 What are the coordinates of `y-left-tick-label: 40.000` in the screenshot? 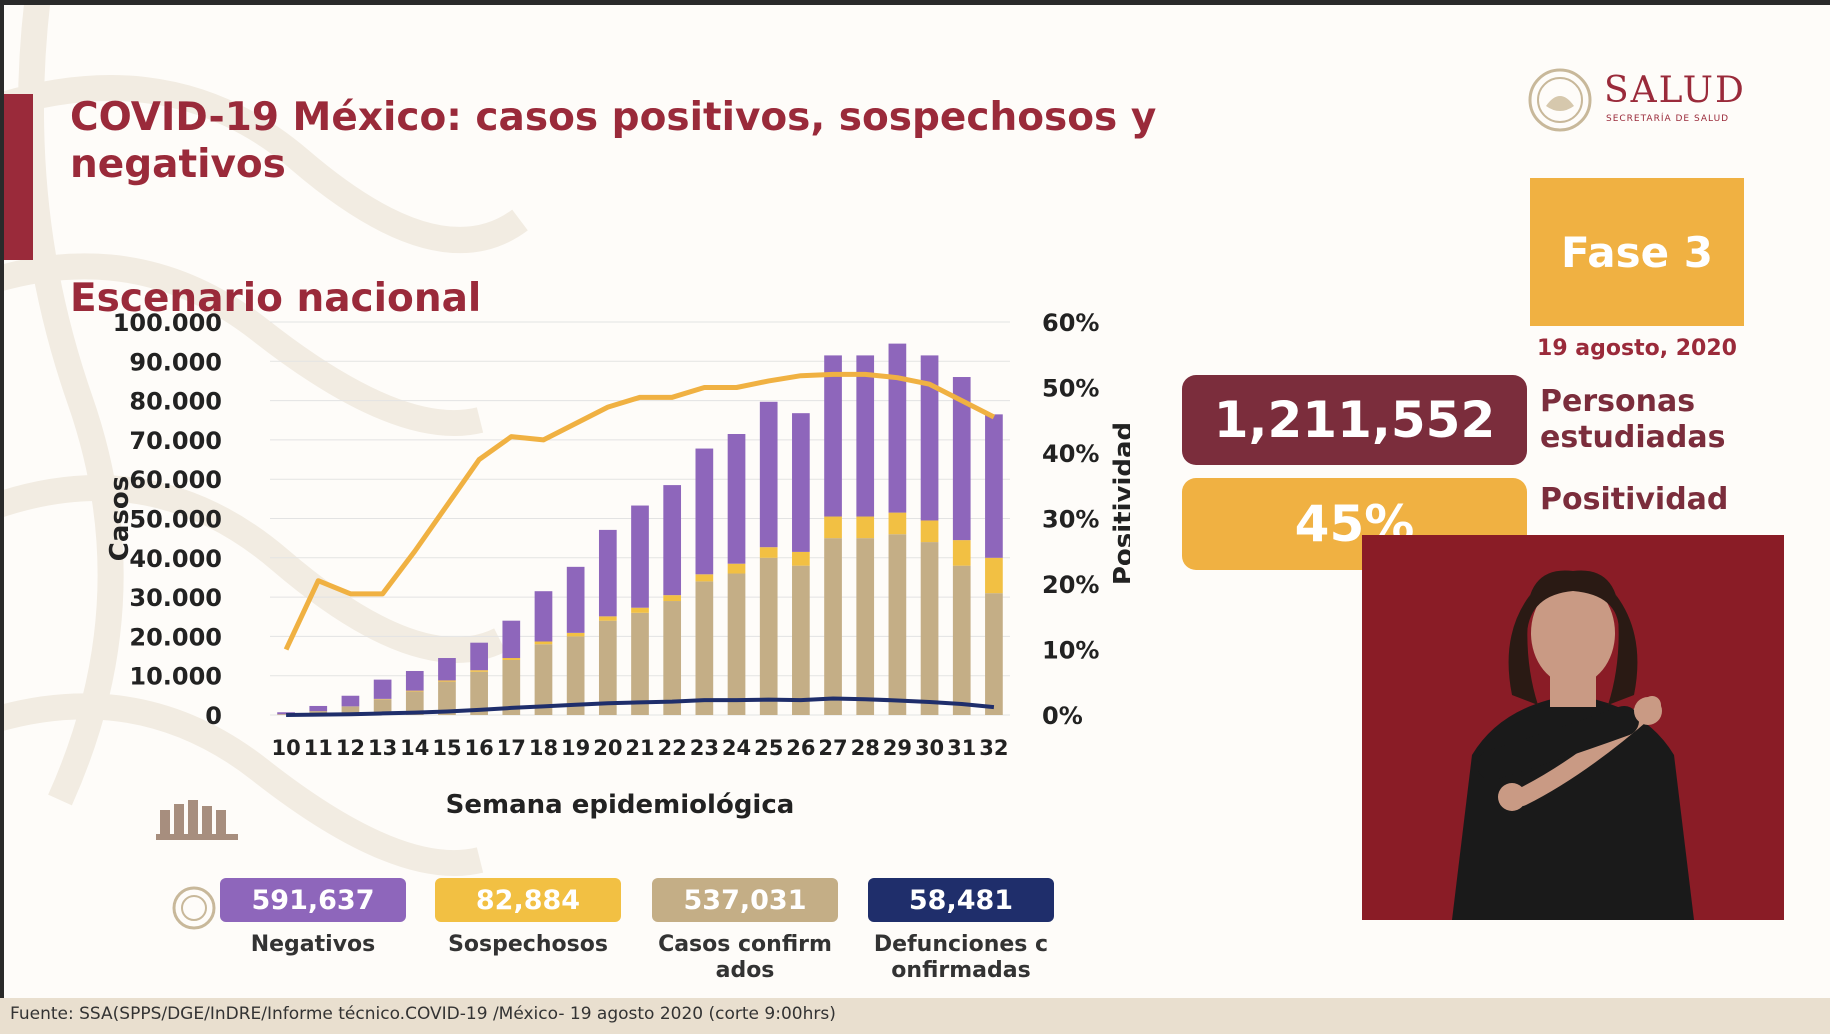 It's located at (175, 559).